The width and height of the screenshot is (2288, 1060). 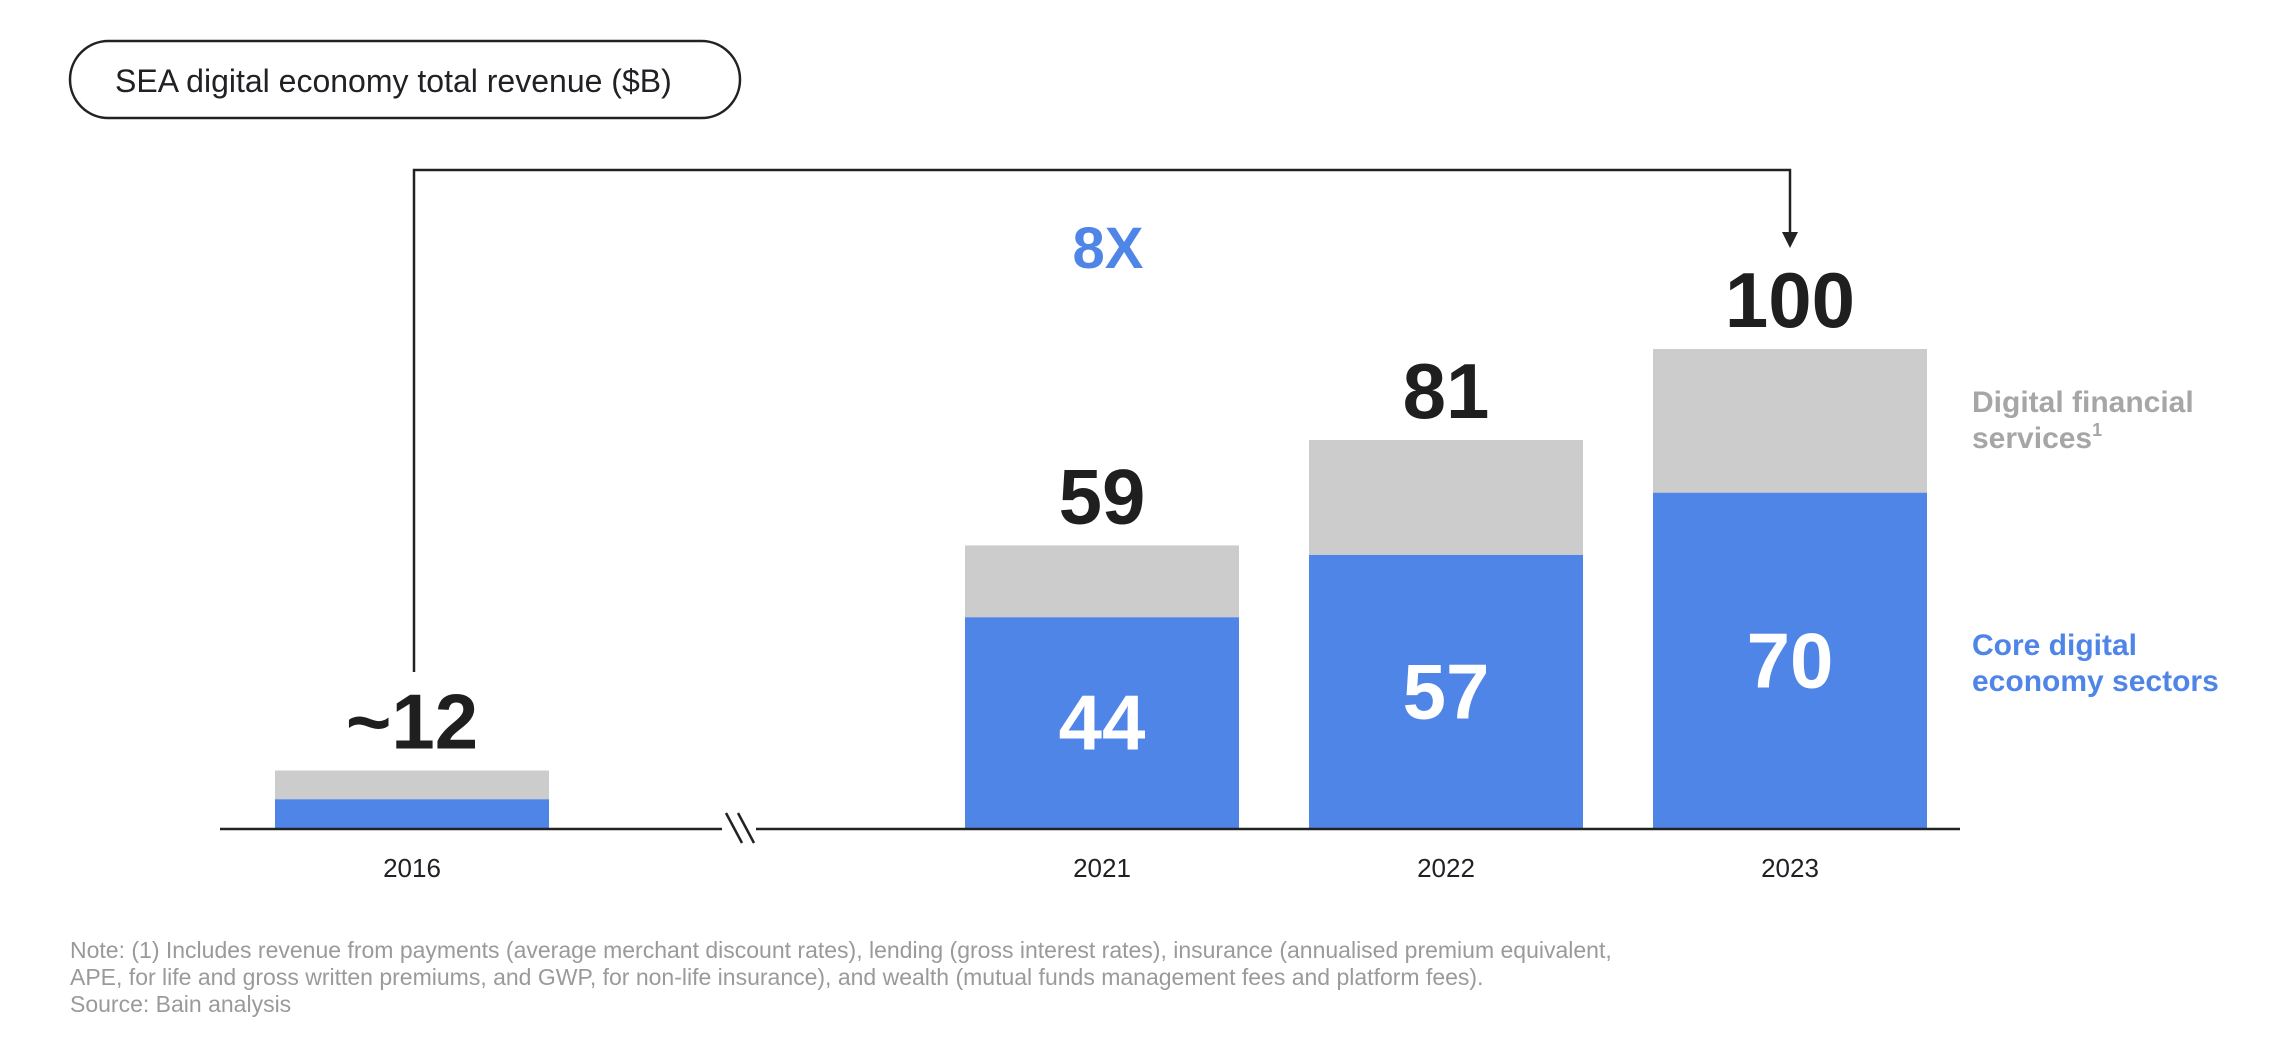 What do you see at coordinates (1446, 391) in the screenshot?
I see `total-label-2022: 81` at bounding box center [1446, 391].